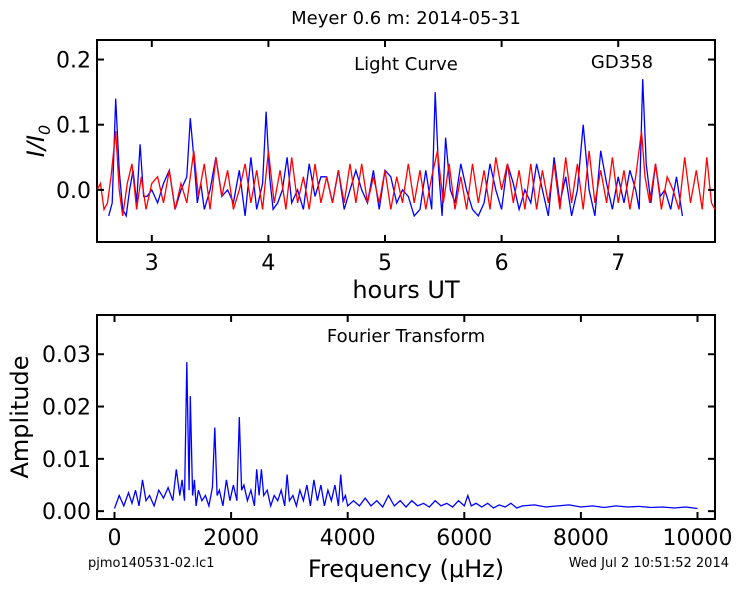 This screenshot has height=593, width=743. Describe the element at coordinates (231, 538) in the screenshot. I see `fourier-xtick-label: 2000` at that location.